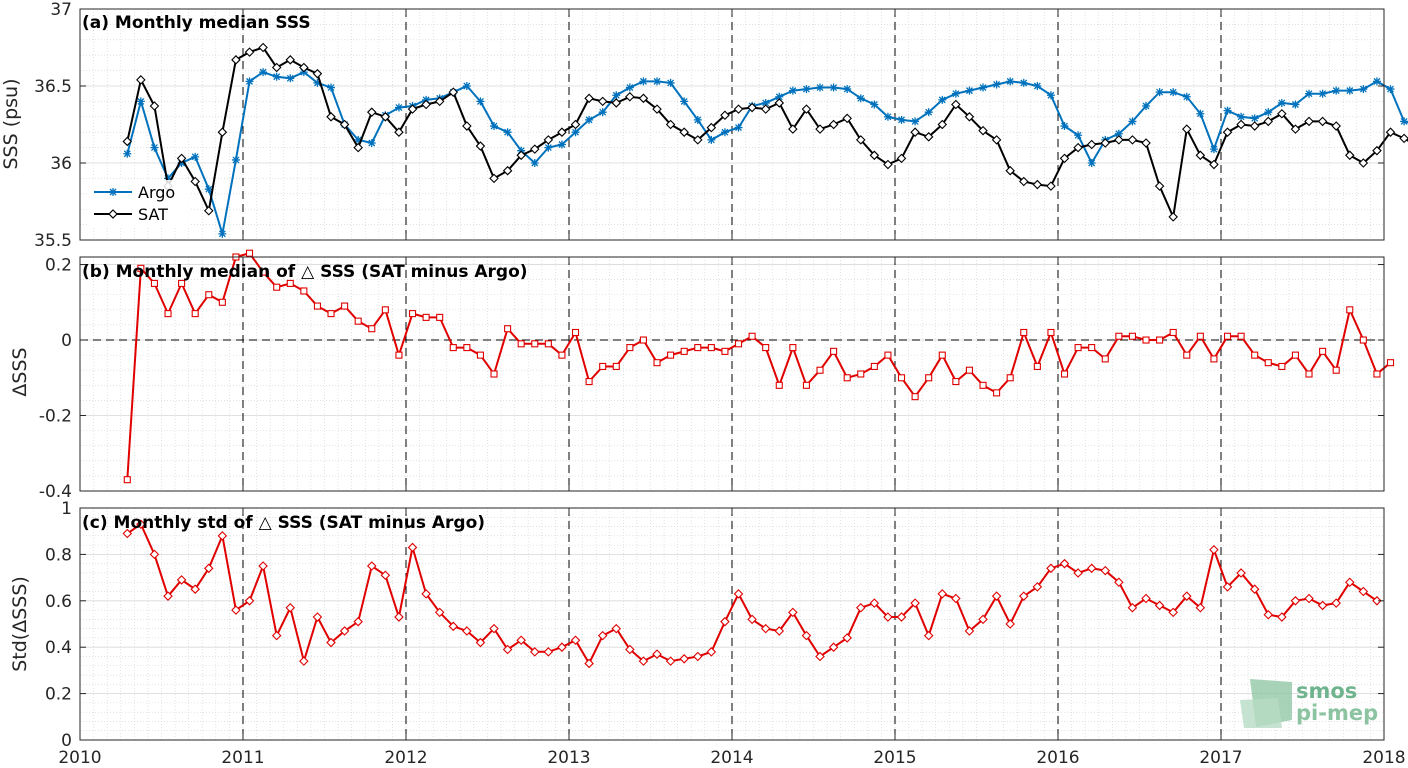 This screenshot has width=1408, height=768. I want to click on x-tick-label: 2010, so click(79, 758).